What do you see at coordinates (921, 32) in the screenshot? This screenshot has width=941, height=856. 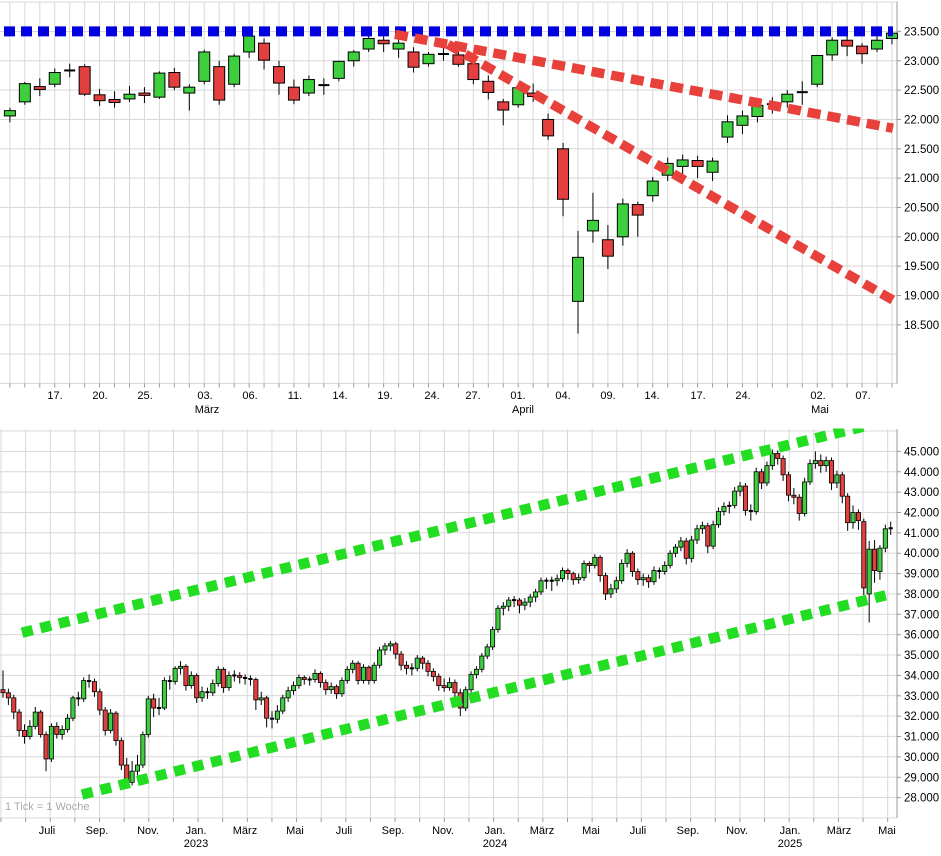 I see `y-tick-label: 23.500` at bounding box center [921, 32].